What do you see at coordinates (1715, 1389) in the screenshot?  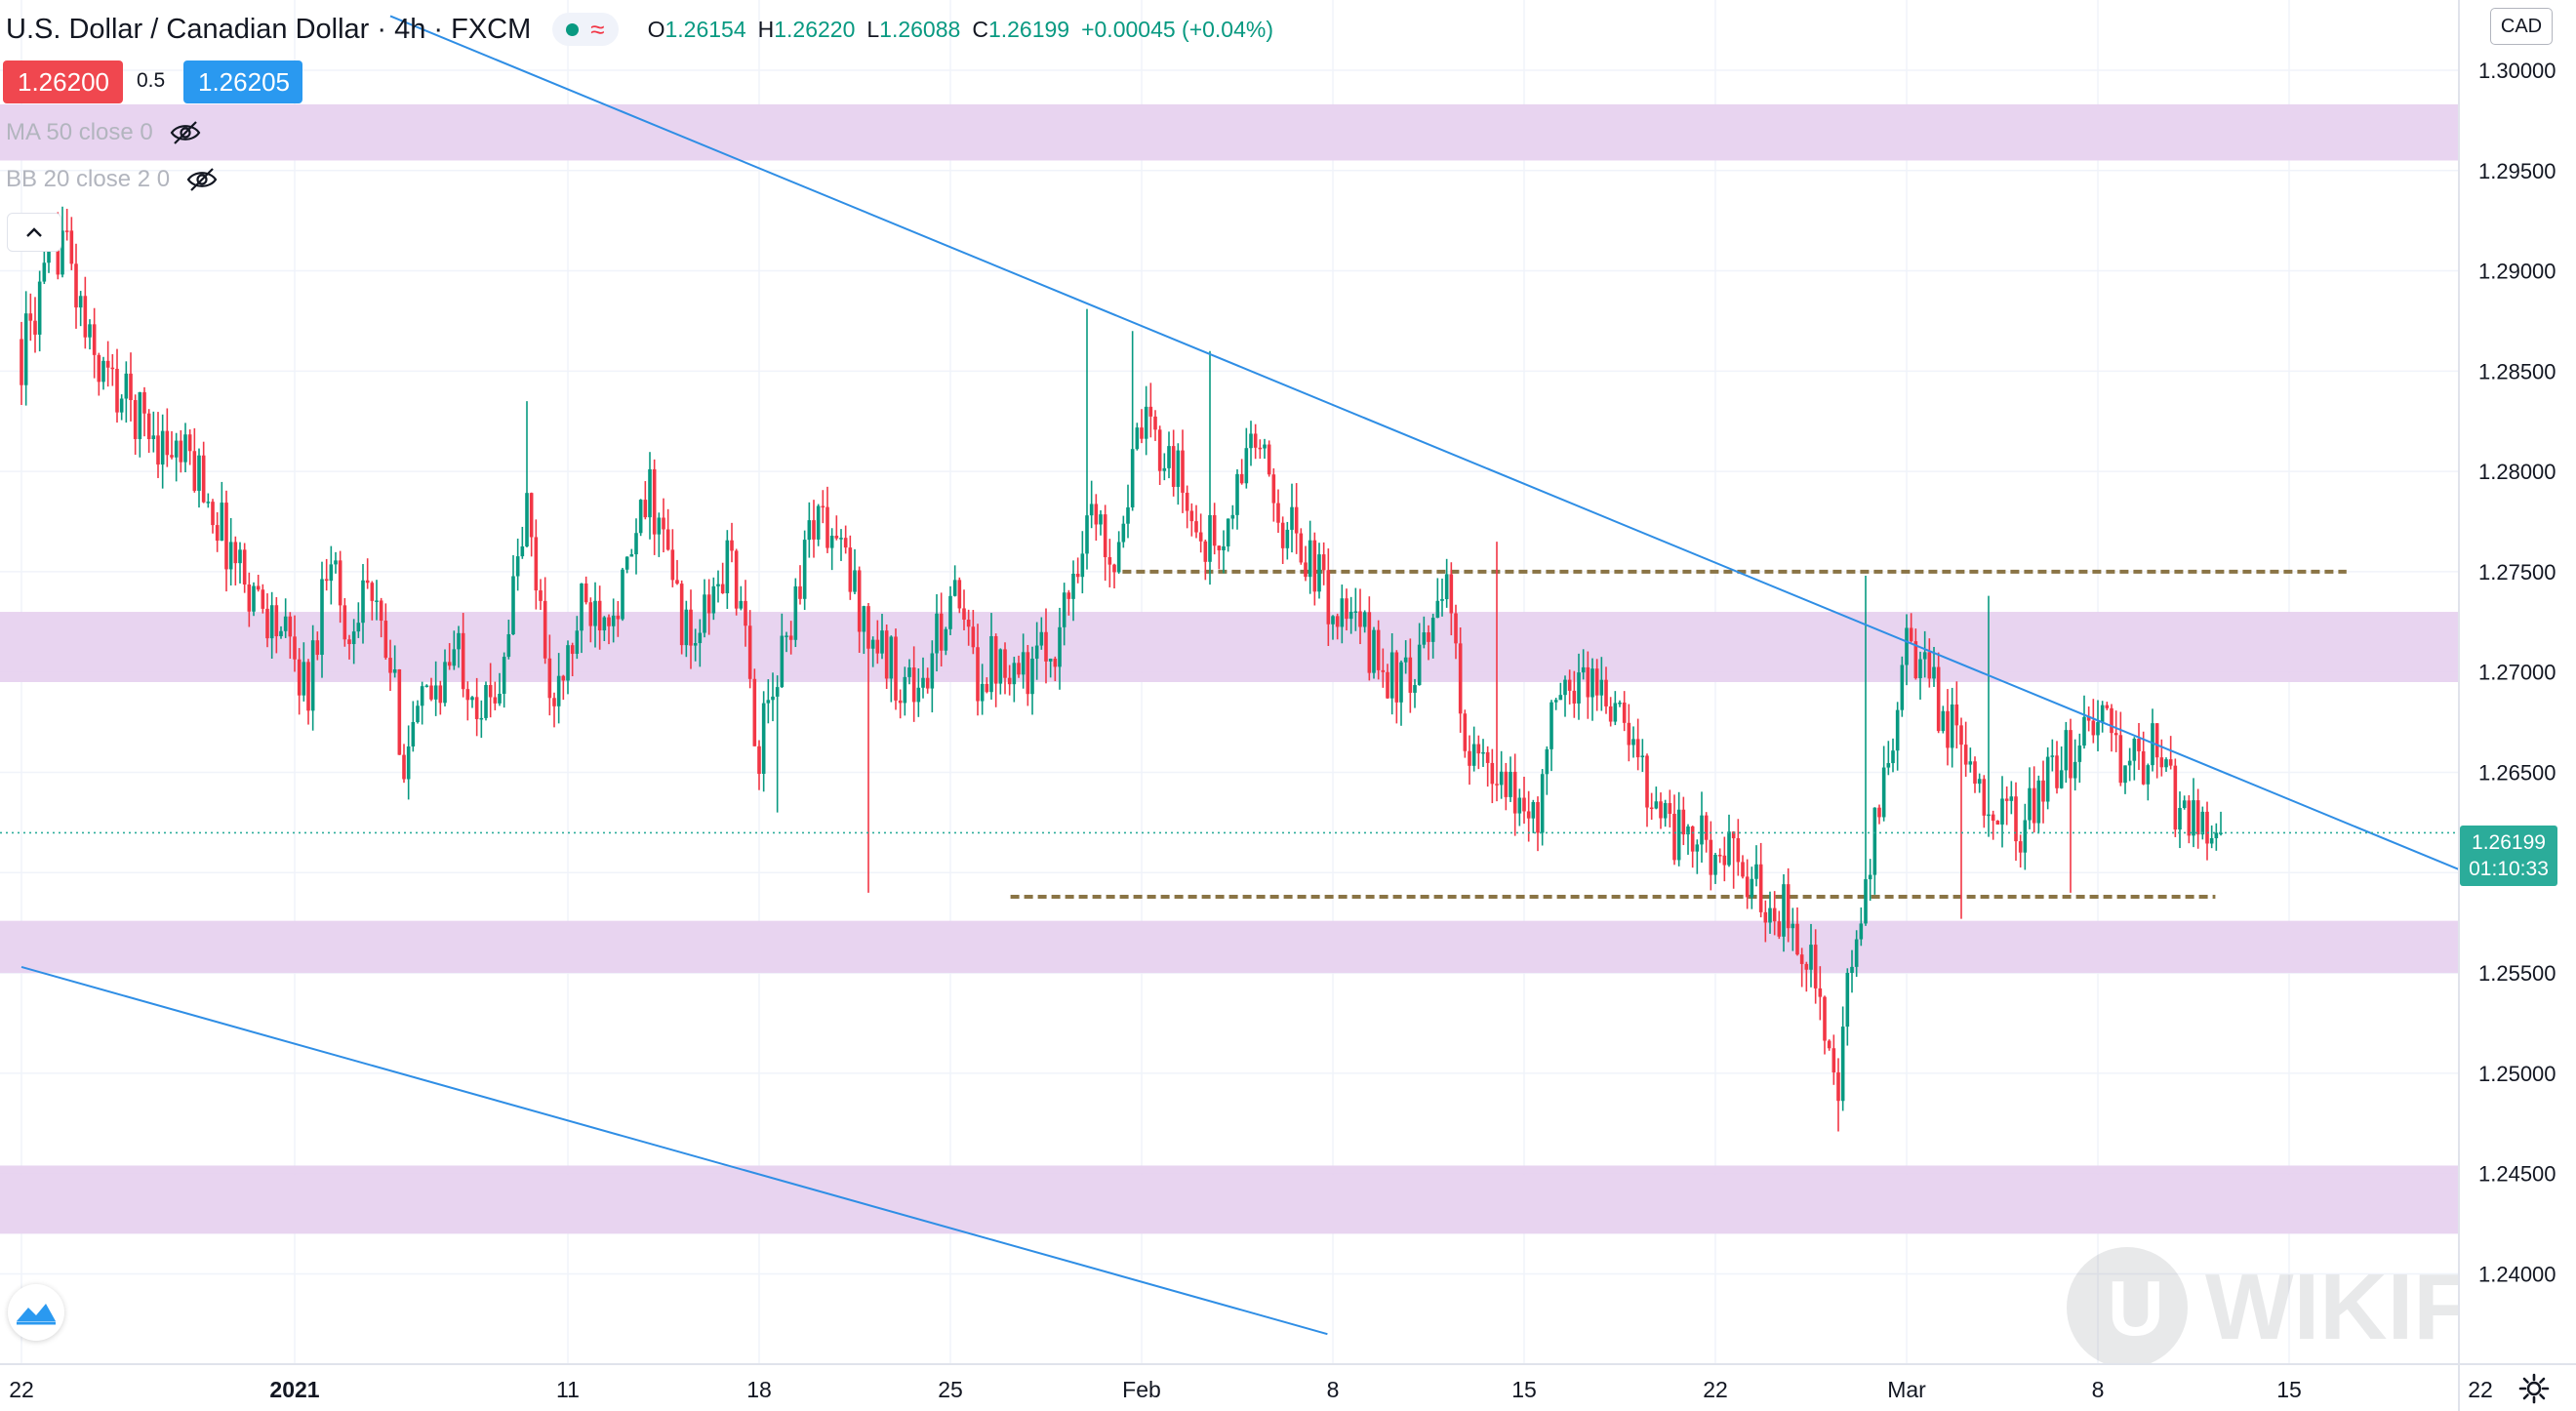 I see `x-tick-label: 22` at bounding box center [1715, 1389].